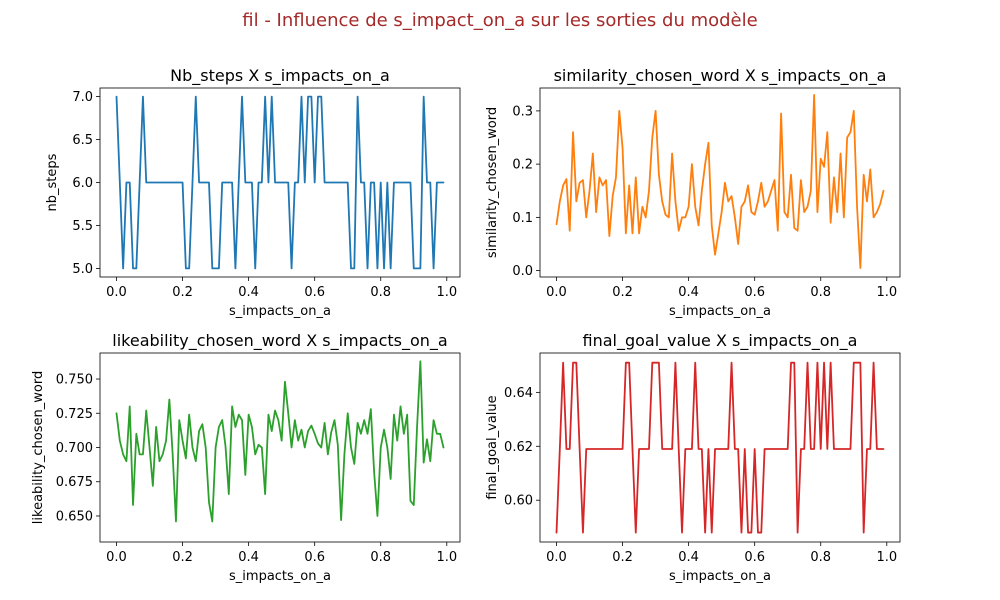 This screenshot has height=600, width=1000. I want to click on chart-title: similarity_chosen_word X s_impacts_on_a, so click(720, 76).